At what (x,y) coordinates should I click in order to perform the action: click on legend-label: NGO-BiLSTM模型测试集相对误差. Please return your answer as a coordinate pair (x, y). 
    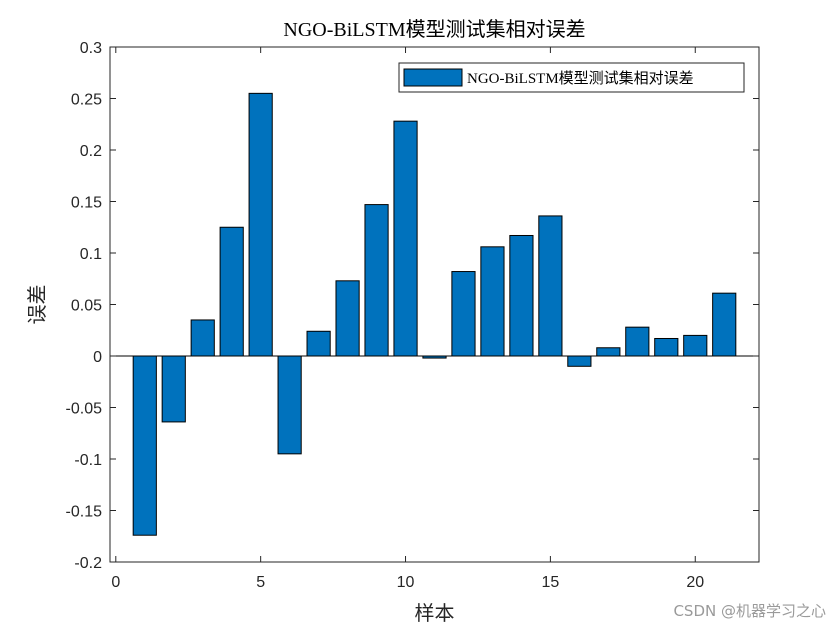
    Looking at the image, I should click on (580, 78).